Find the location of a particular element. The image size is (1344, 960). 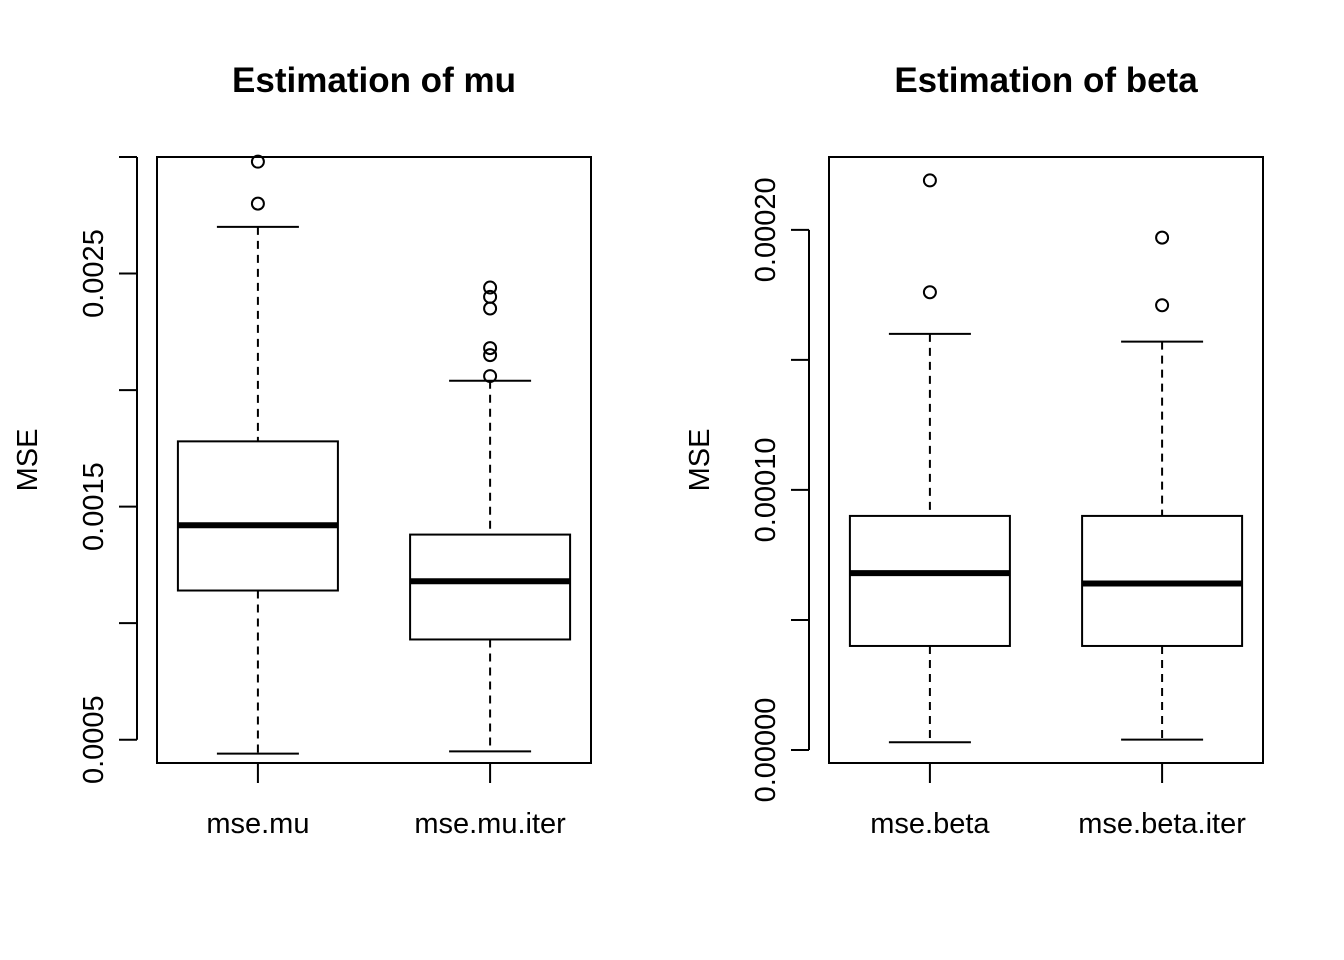

chart-title: Estimation of beta is located at coordinates (1046, 80).